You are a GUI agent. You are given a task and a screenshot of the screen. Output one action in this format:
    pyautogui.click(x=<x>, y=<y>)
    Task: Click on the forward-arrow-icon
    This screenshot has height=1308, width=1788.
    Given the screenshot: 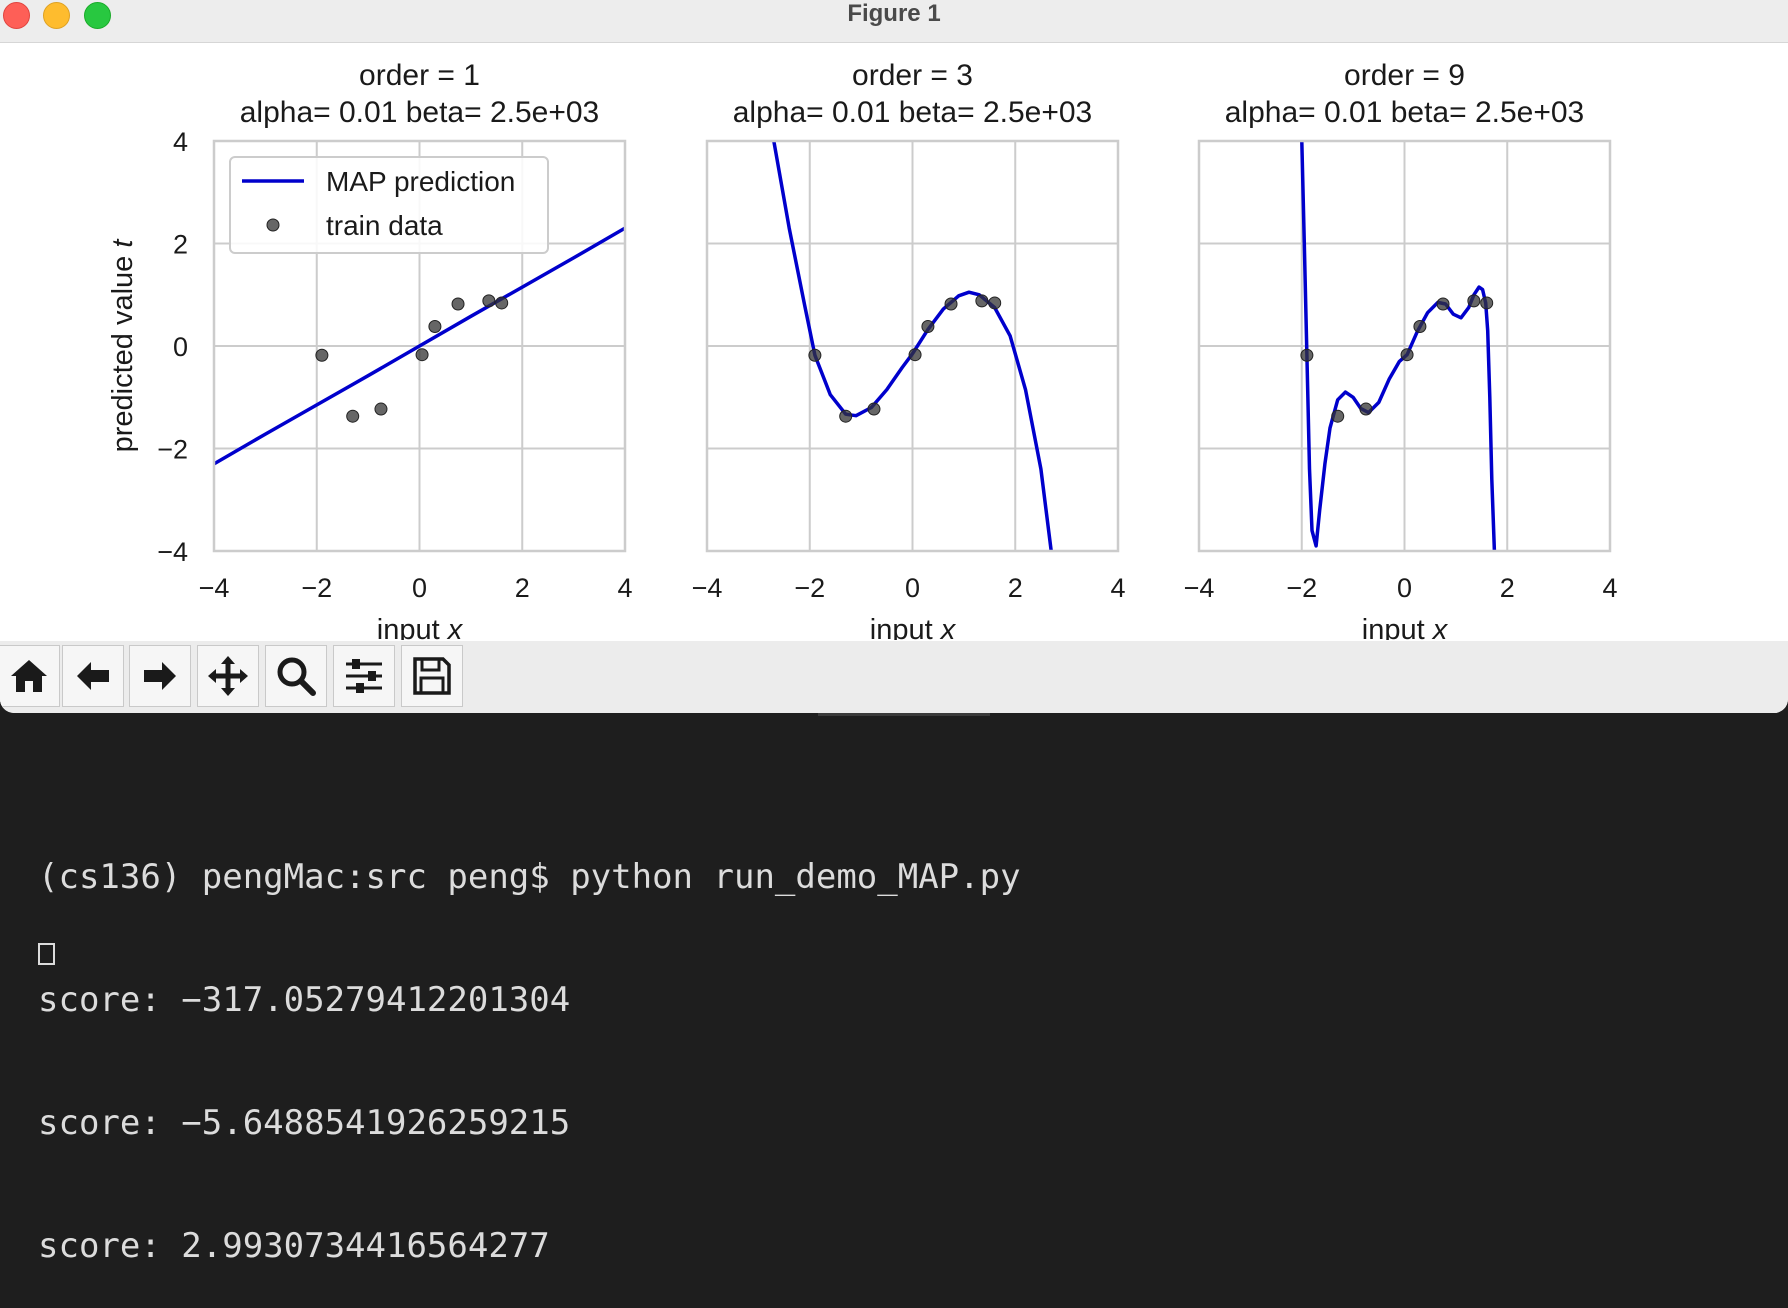 What is the action you would take?
    pyautogui.click(x=160, y=676)
    